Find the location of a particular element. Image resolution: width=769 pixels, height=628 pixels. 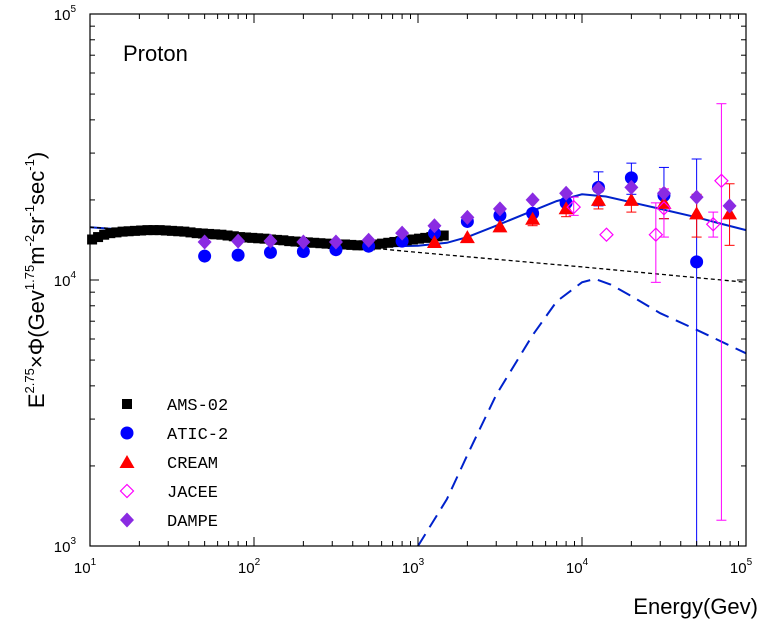

y-tick-exp: 4 is located at coordinates (73, 275).